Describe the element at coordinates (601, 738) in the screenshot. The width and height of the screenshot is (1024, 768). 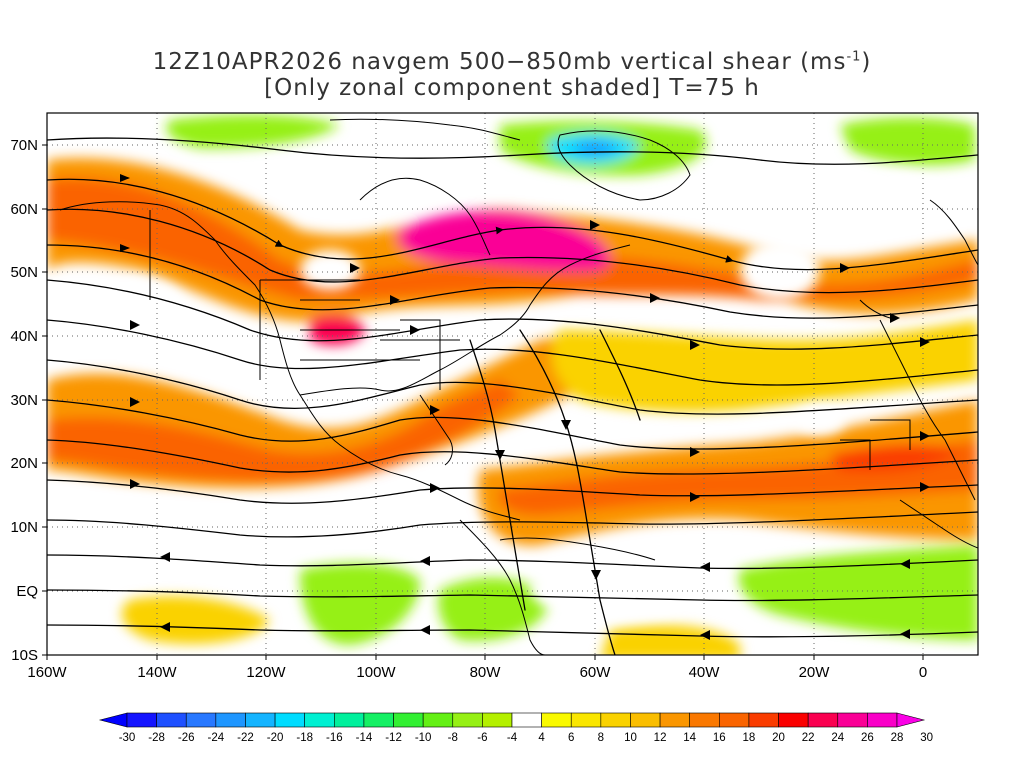
I see `colorbar-label: 8` at that location.